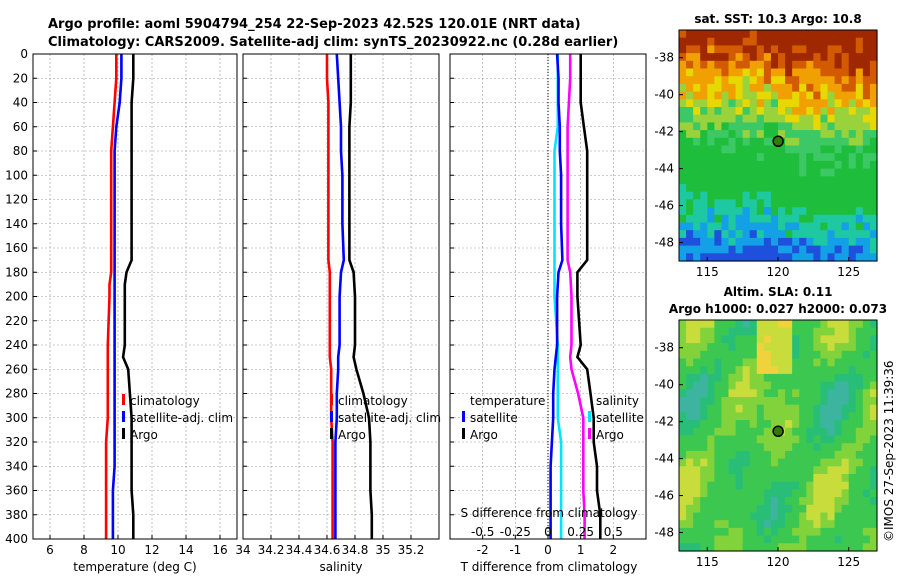  I want to click on y-tick-label: -42, so click(664, 422).